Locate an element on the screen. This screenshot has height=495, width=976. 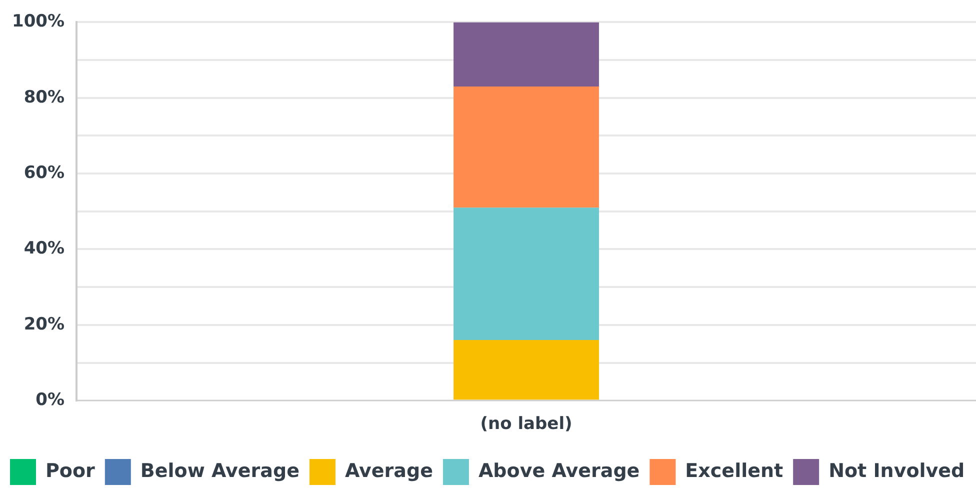
y-tick-label: 40% is located at coordinates (44, 248).